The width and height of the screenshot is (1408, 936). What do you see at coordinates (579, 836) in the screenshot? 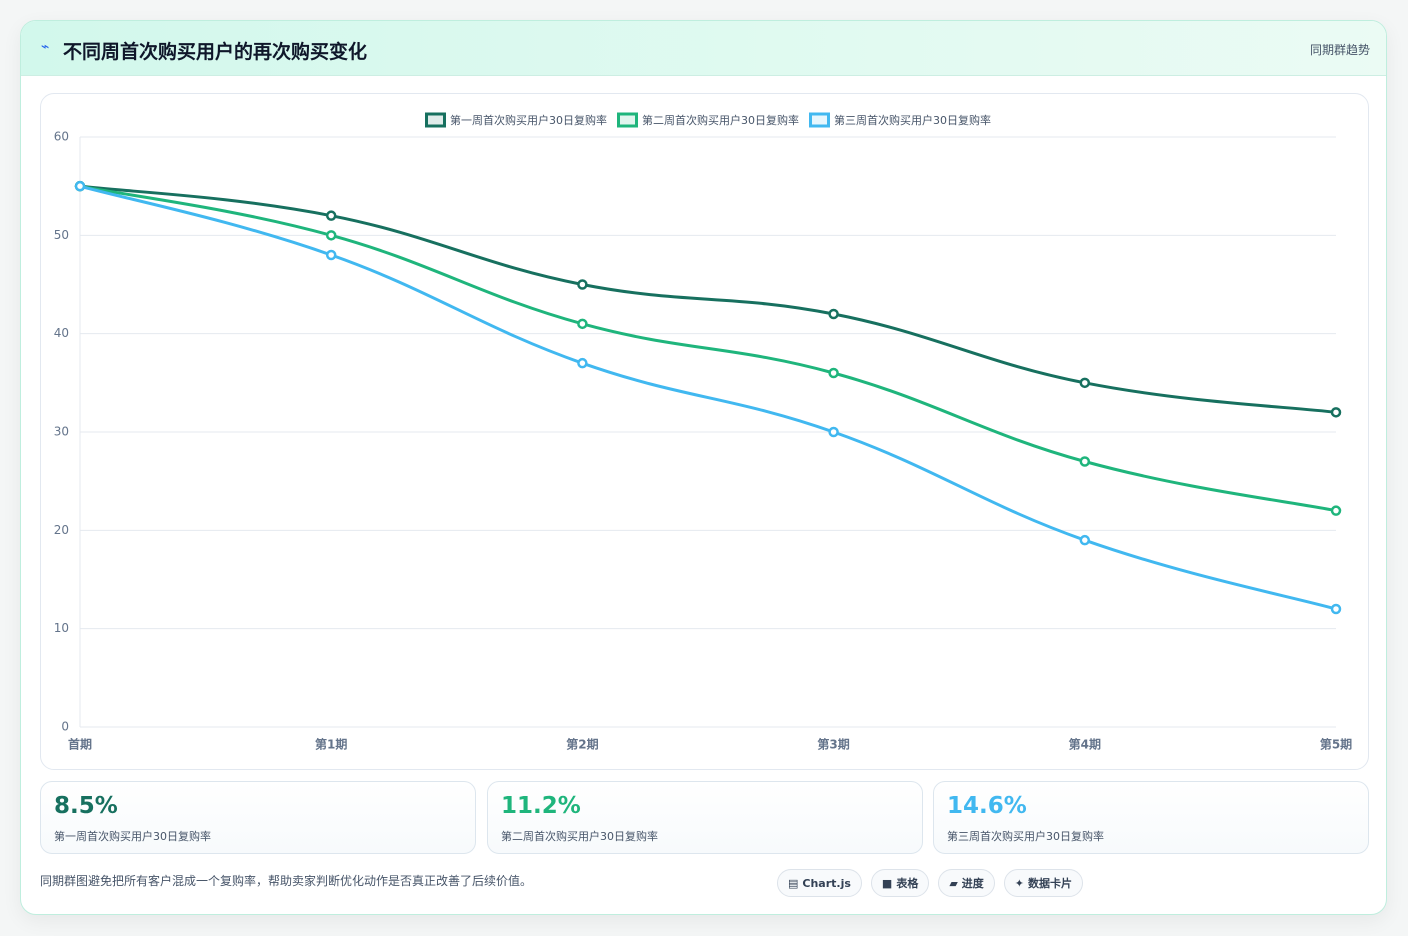
I see `kpi-label: 第二周首次购买用户30日复购率` at bounding box center [579, 836].